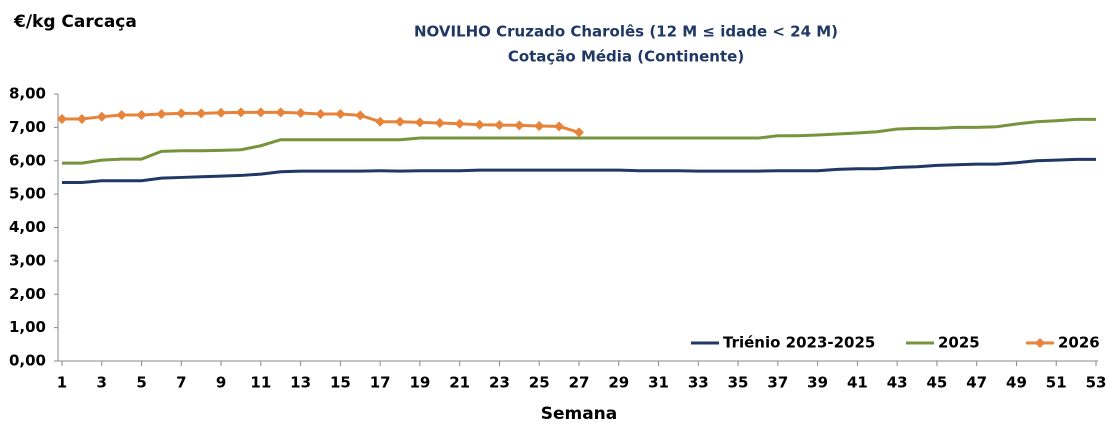 The height and width of the screenshot is (426, 1109). I want to click on legend-label: 2026, so click(1079, 343).